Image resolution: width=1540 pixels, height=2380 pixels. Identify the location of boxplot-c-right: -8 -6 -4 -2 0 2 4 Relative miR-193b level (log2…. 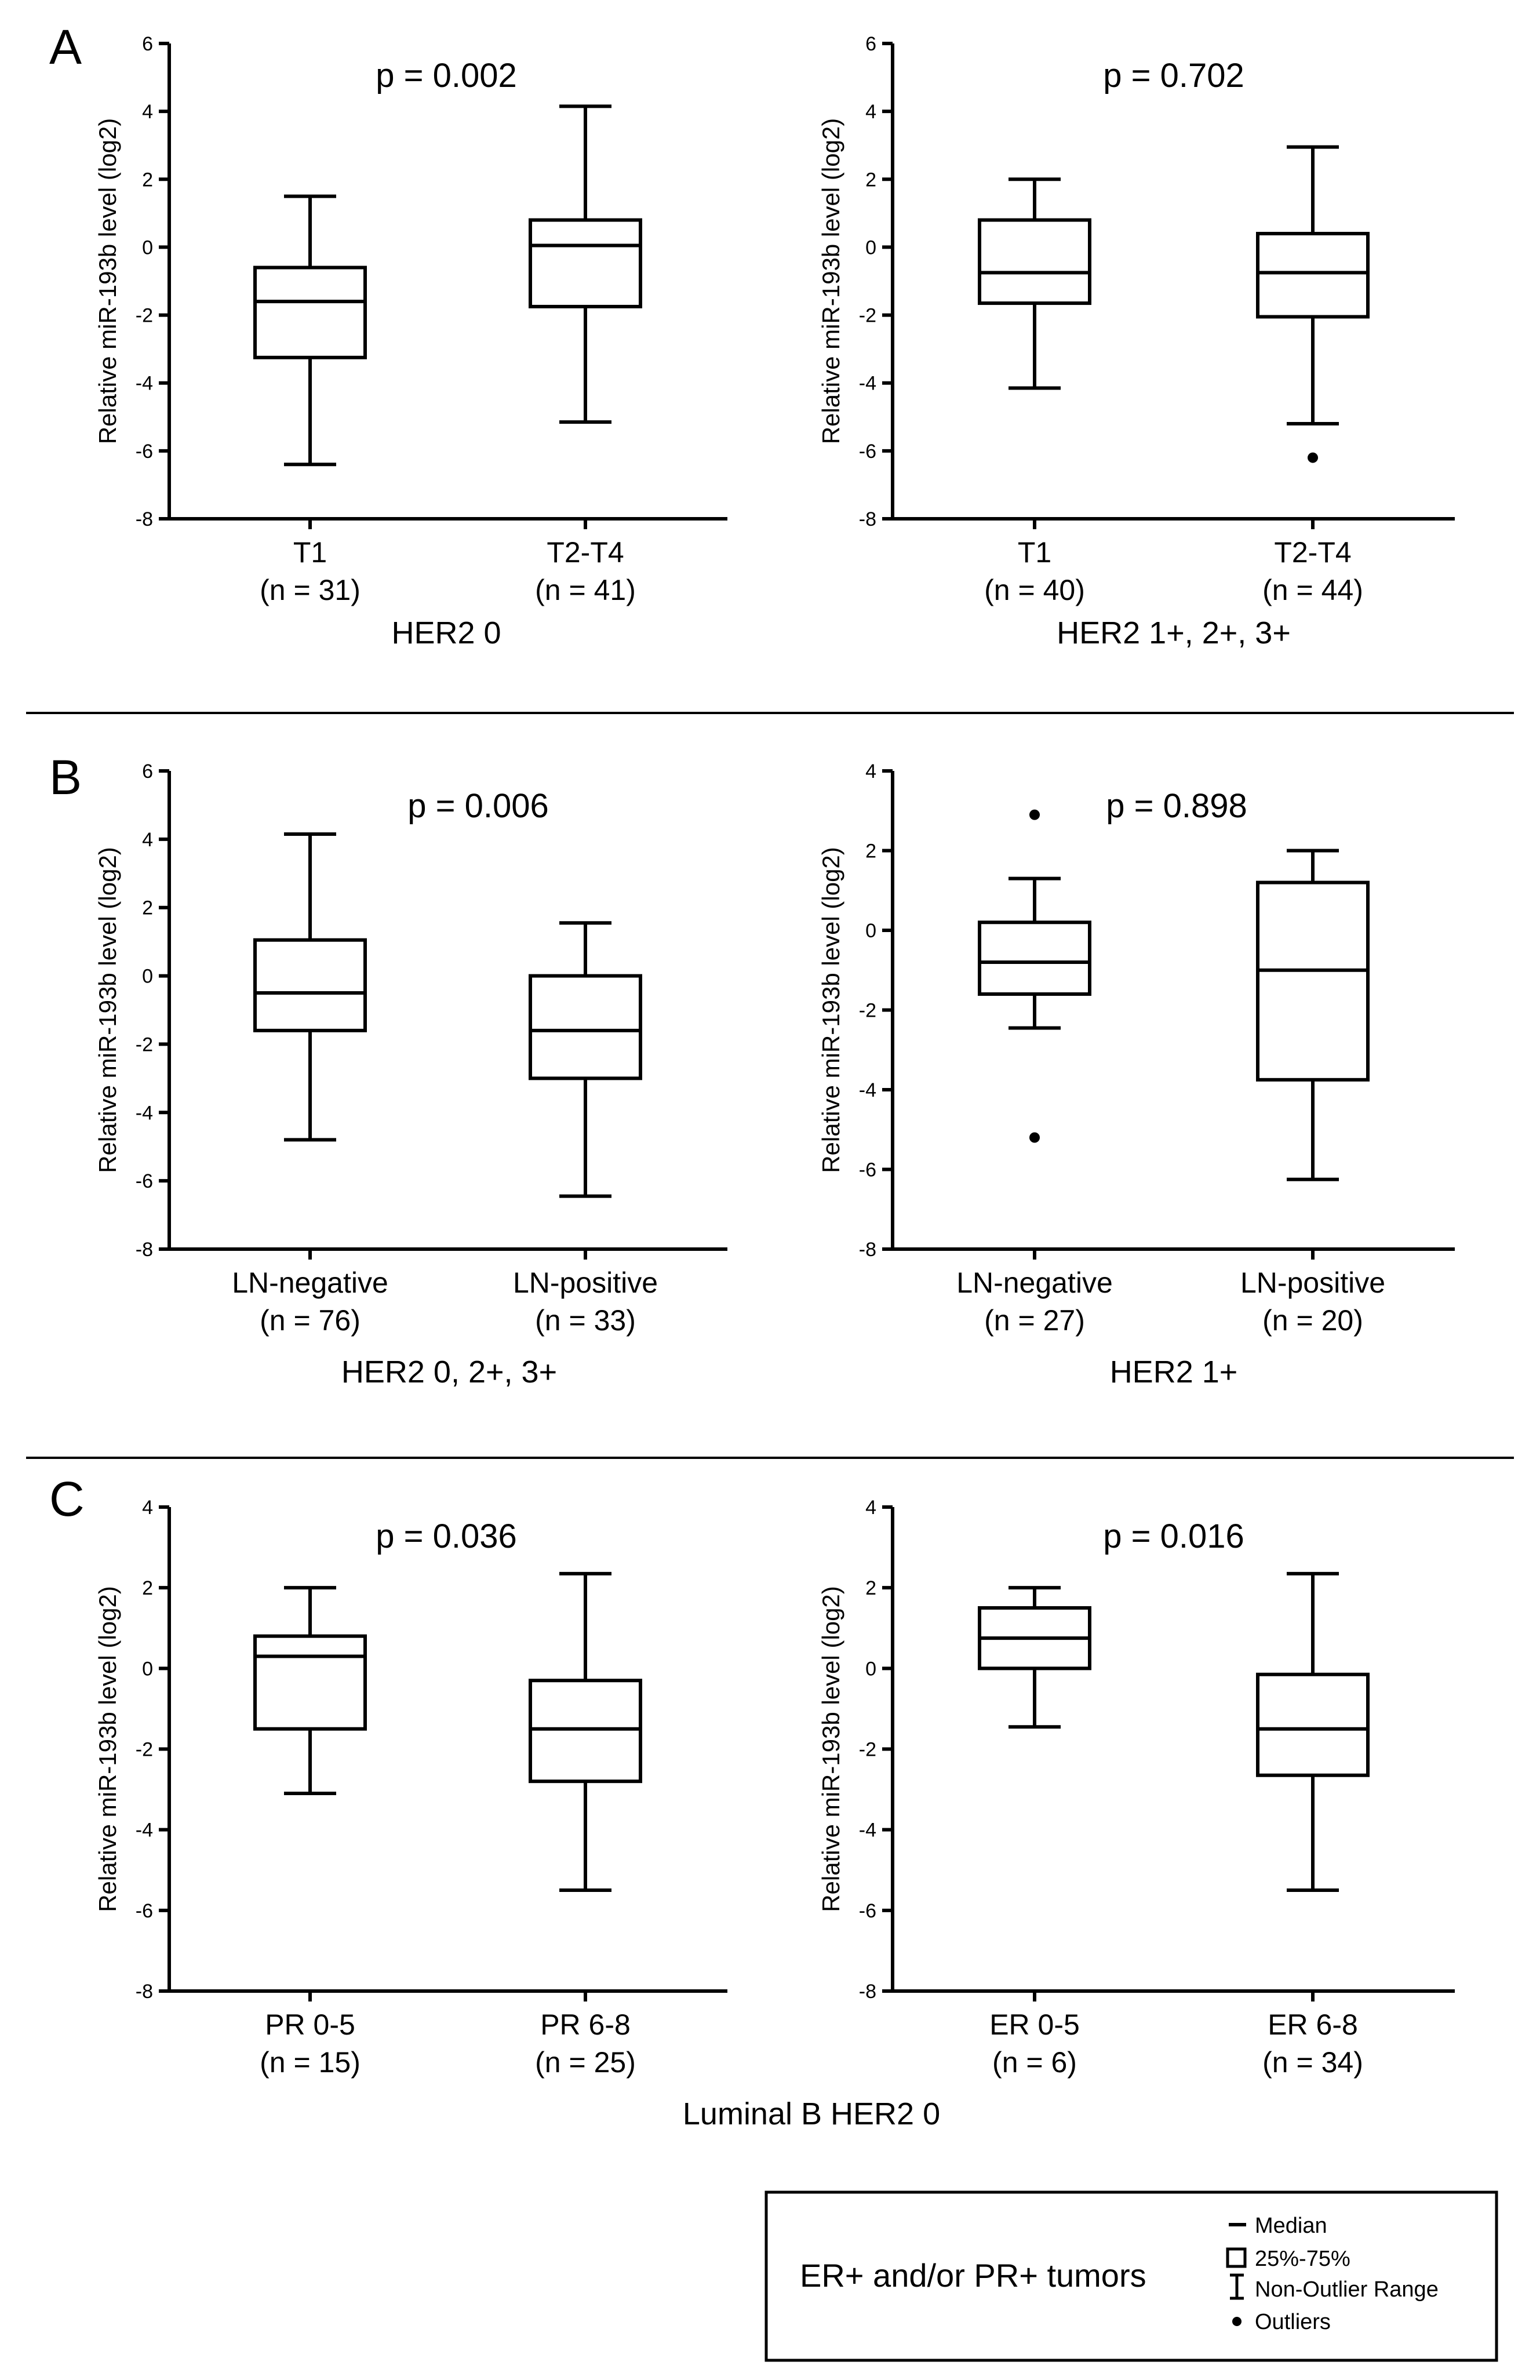
(1136, 1788).